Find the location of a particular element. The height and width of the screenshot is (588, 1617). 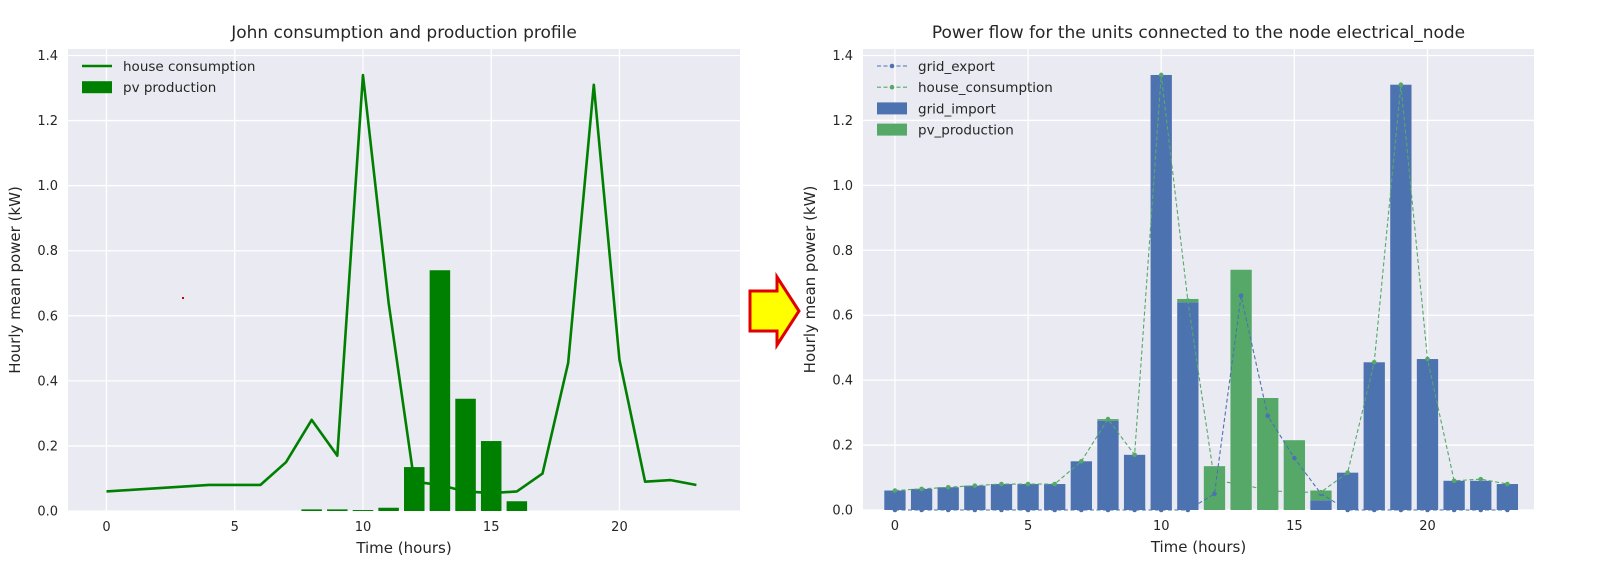

left-ytick-labels: 0.0 0.2 0.4 0.6 0.8 1.0 1.2 1.4 is located at coordinates (47, 284).